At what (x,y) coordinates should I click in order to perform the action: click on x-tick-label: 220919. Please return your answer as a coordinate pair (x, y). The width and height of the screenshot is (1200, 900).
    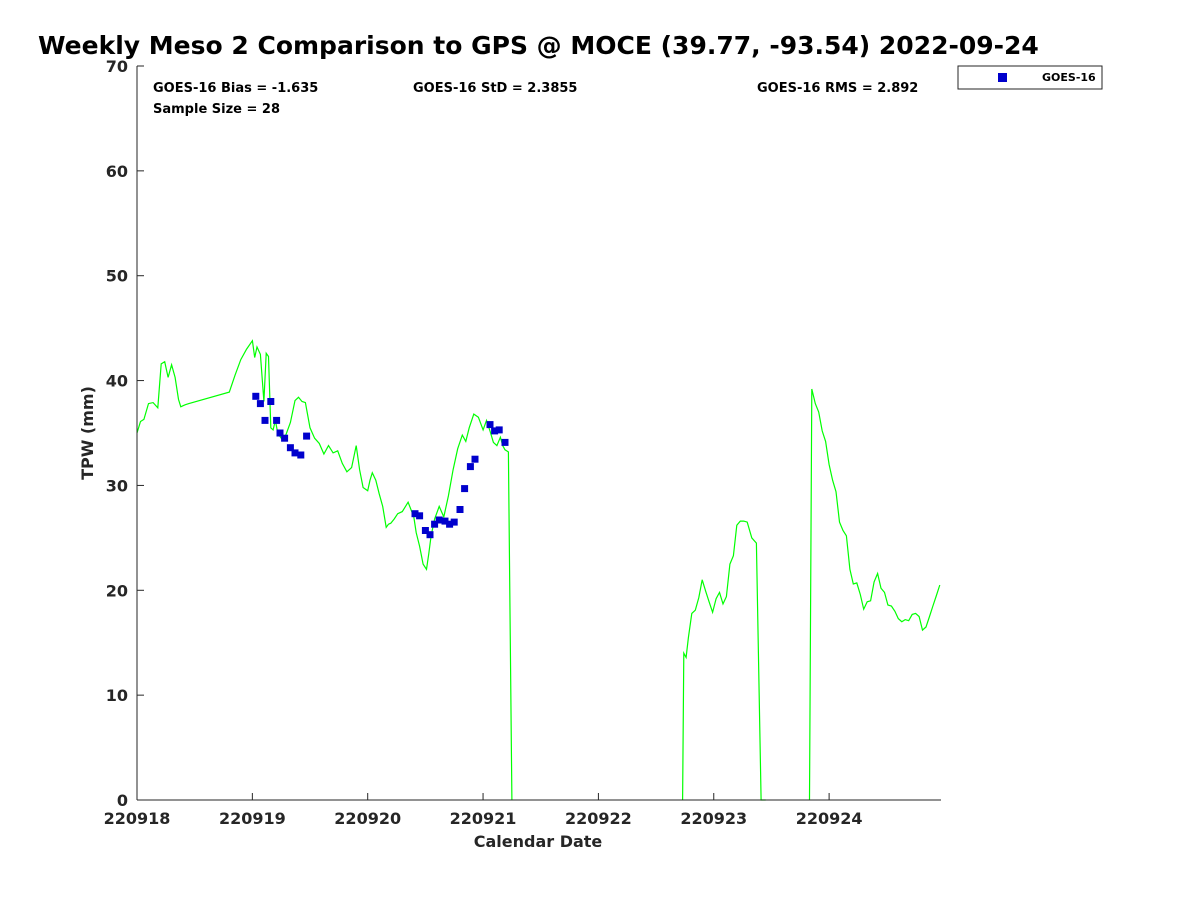
    Looking at the image, I should click on (252, 818).